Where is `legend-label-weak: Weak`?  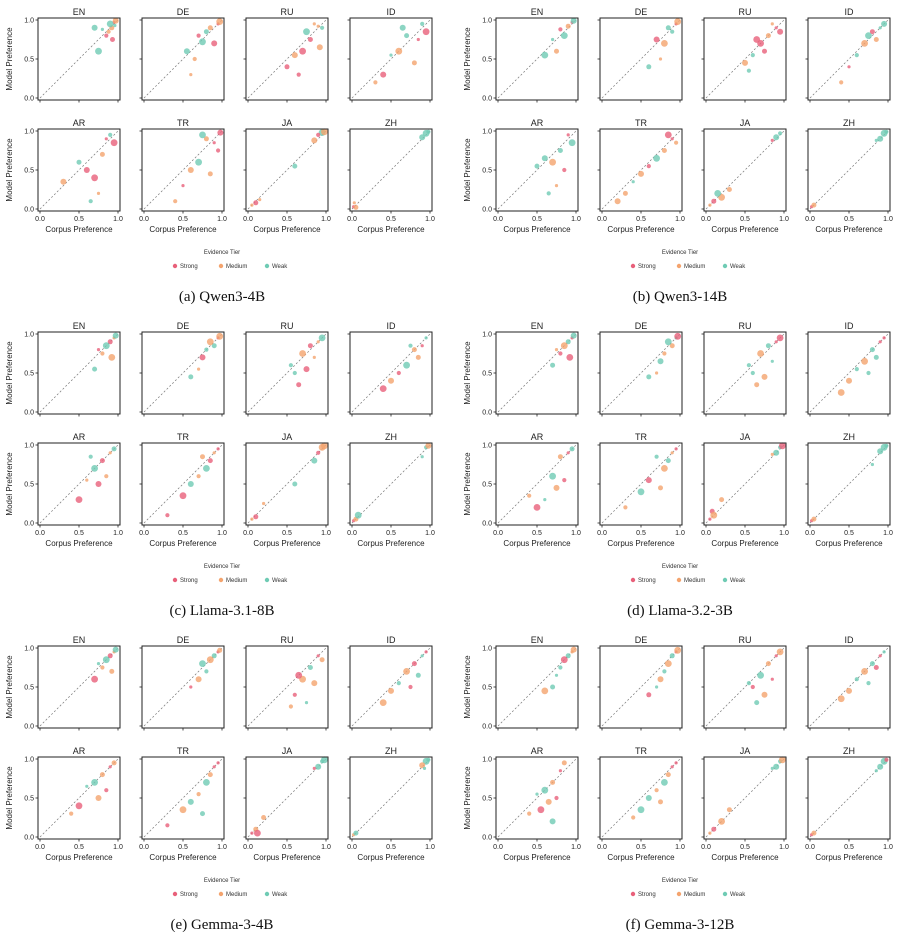 legend-label-weak: Weak is located at coordinates (738, 581).